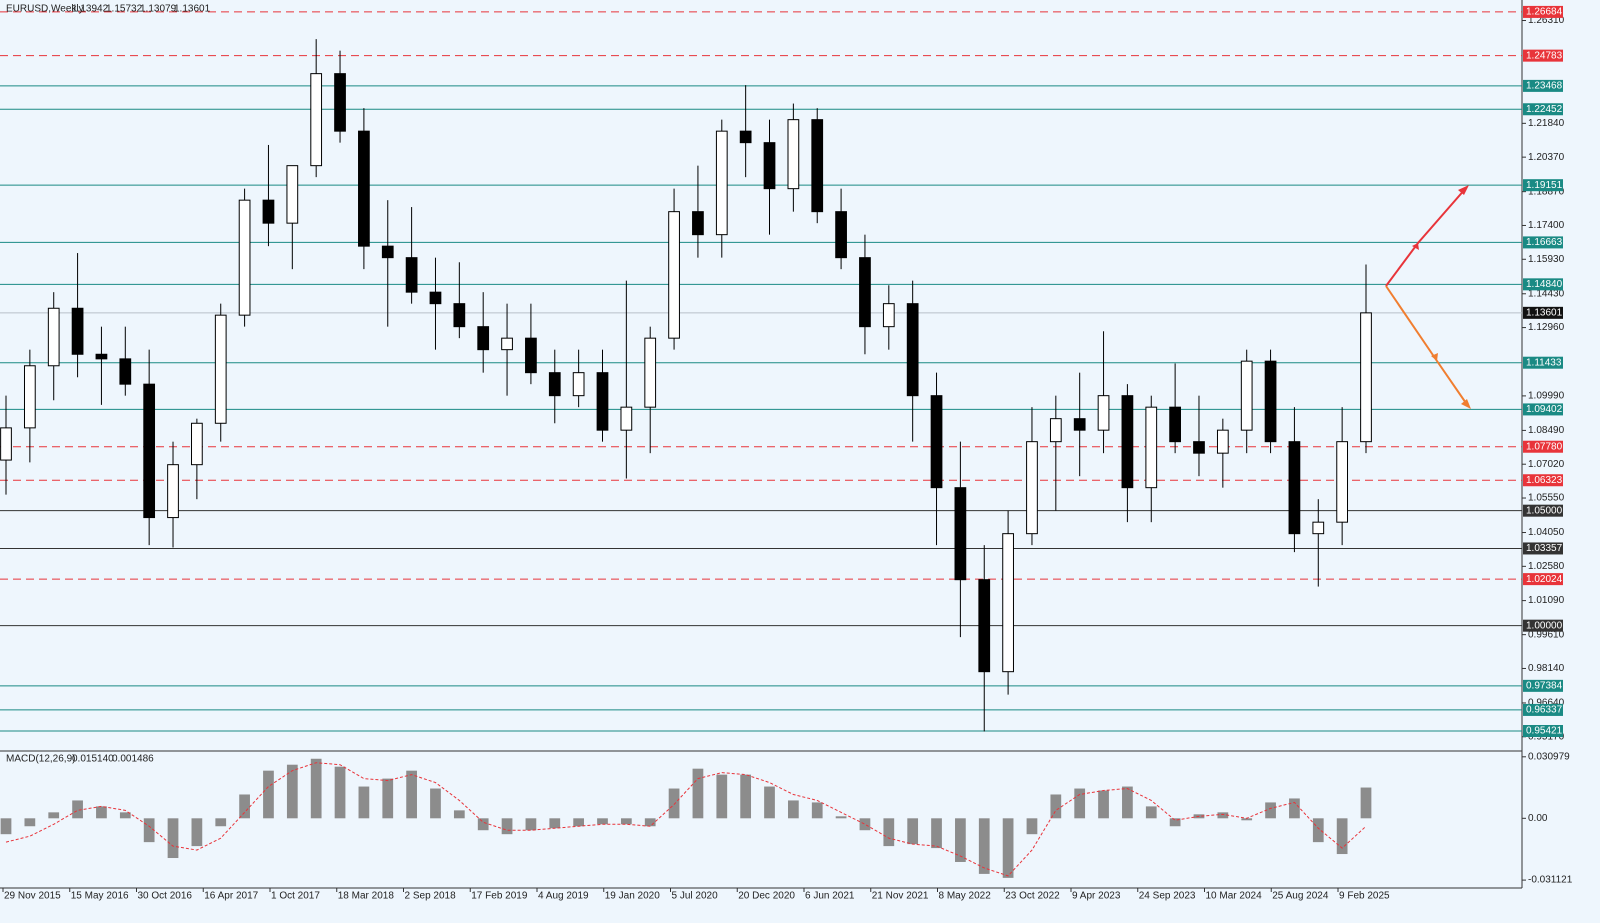  I want to click on y-tick-label: 1.12960, so click(1546, 327).